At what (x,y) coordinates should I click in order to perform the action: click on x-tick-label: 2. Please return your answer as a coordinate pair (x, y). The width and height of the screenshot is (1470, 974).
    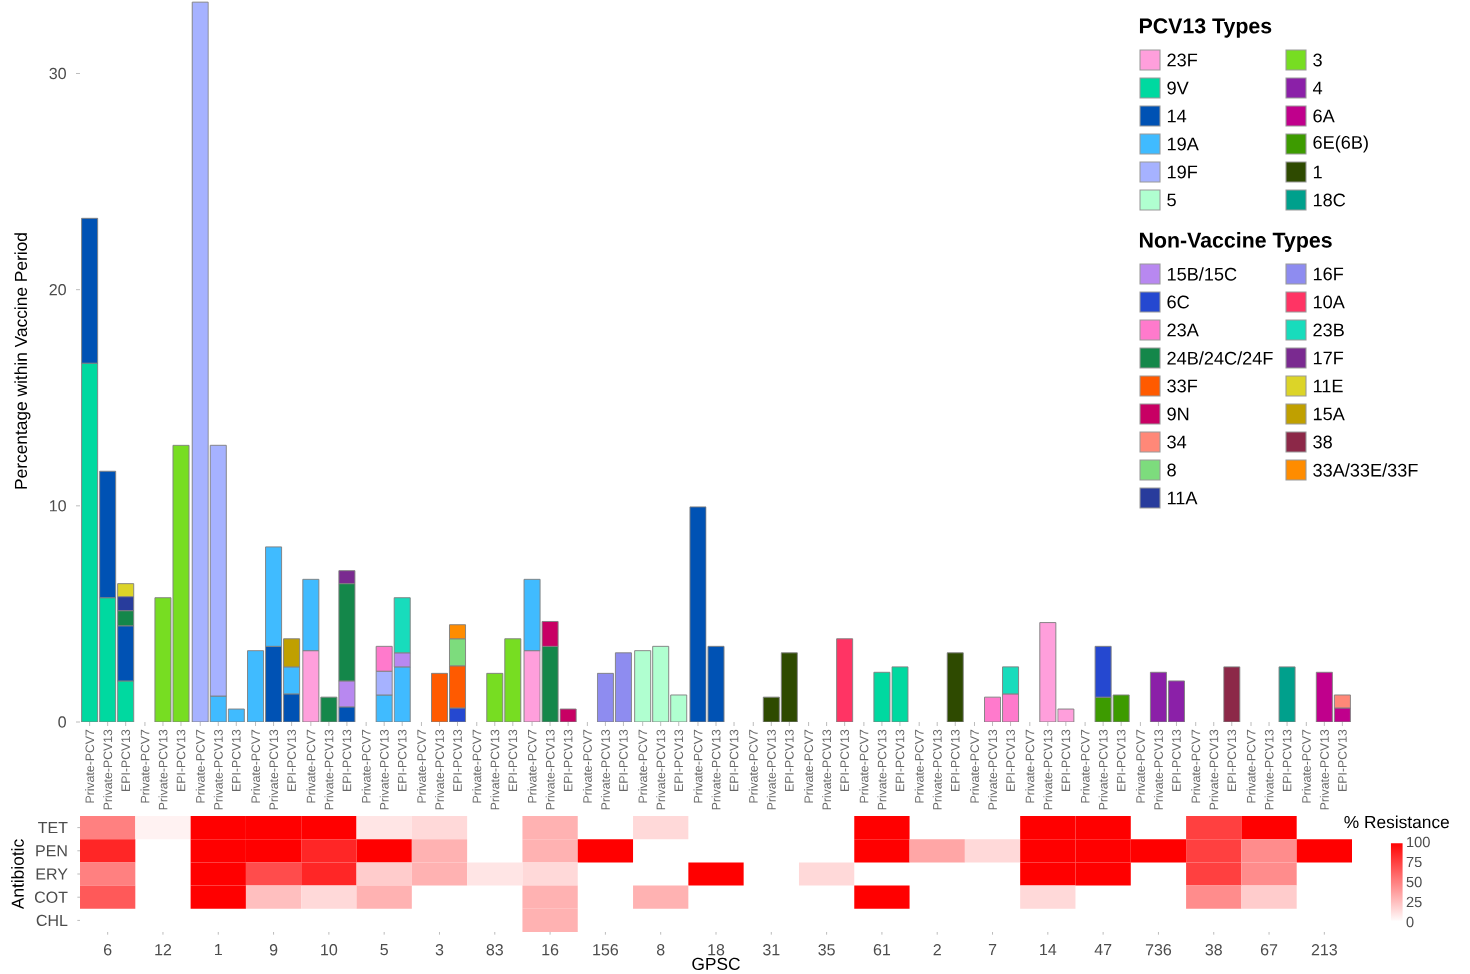
    Looking at the image, I should click on (937, 950).